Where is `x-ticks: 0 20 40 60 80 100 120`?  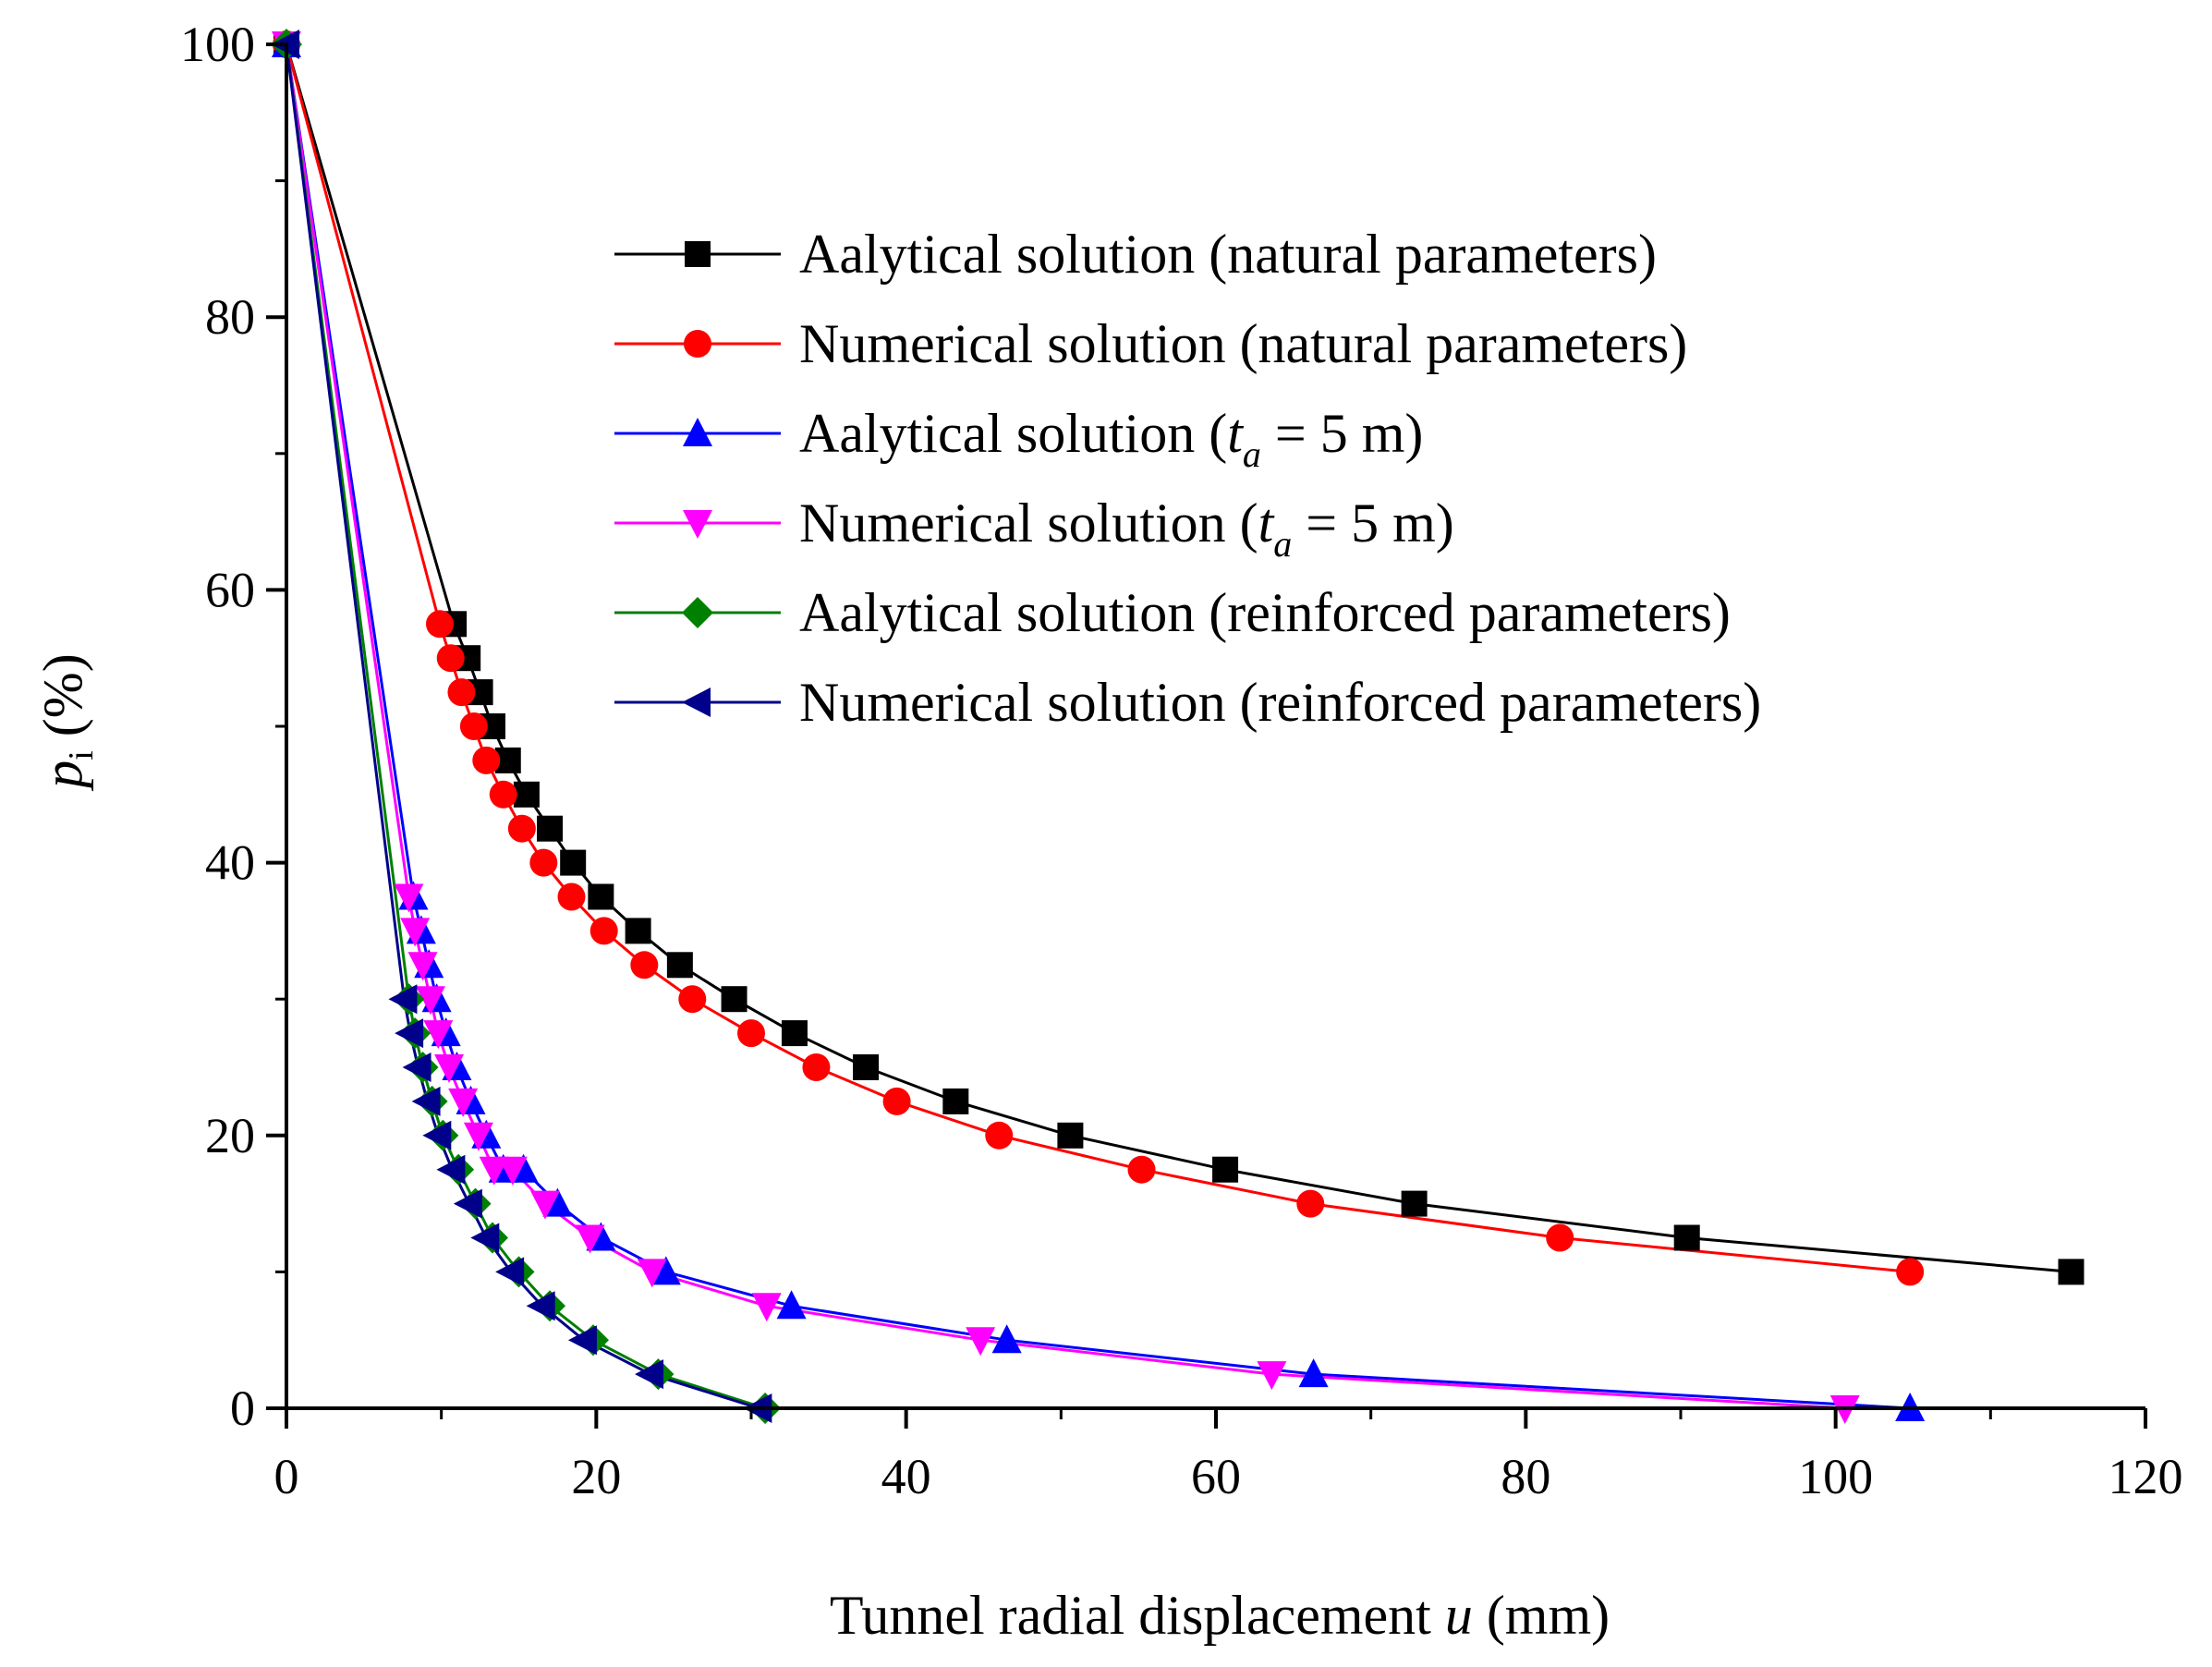 x-ticks: 0 20 40 60 80 100 120 is located at coordinates (1228, 1456).